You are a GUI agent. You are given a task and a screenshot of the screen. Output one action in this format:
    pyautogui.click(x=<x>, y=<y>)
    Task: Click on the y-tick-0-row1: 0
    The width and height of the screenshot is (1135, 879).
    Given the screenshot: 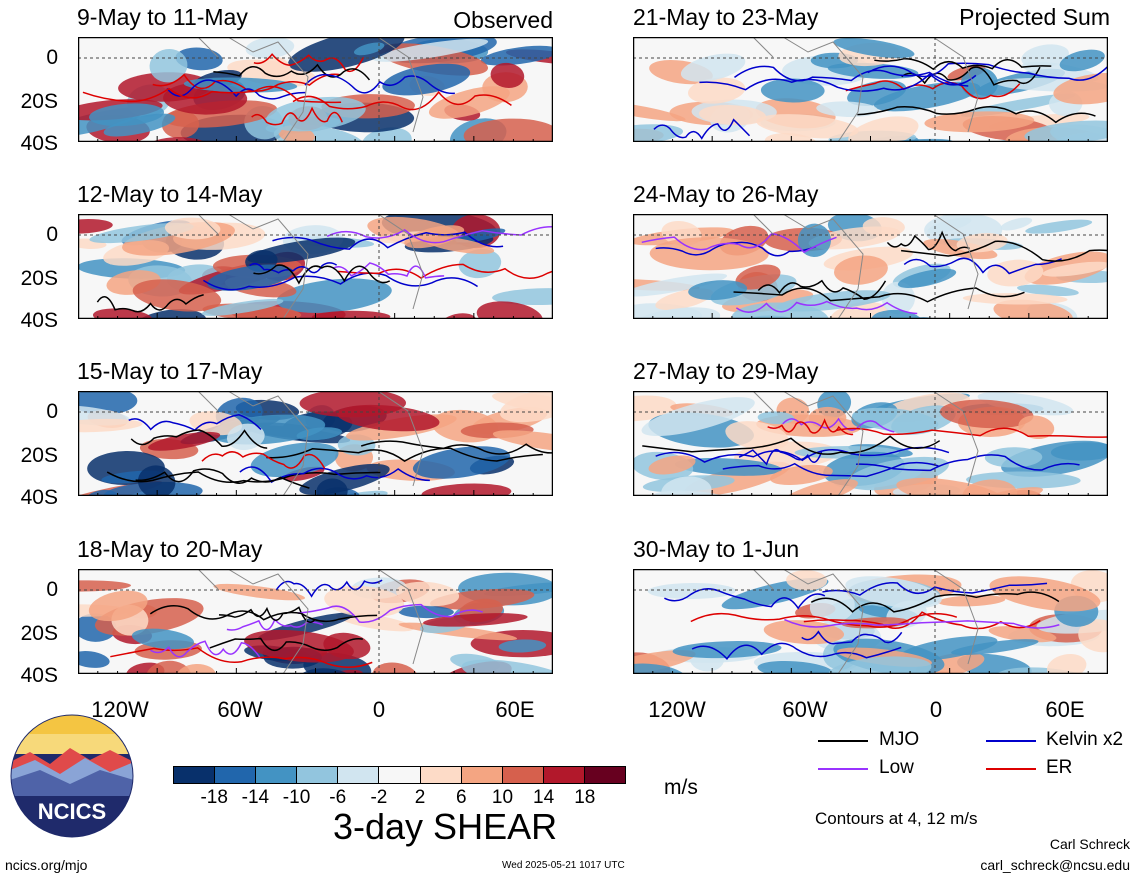 What is the action you would take?
    pyautogui.click(x=52, y=57)
    